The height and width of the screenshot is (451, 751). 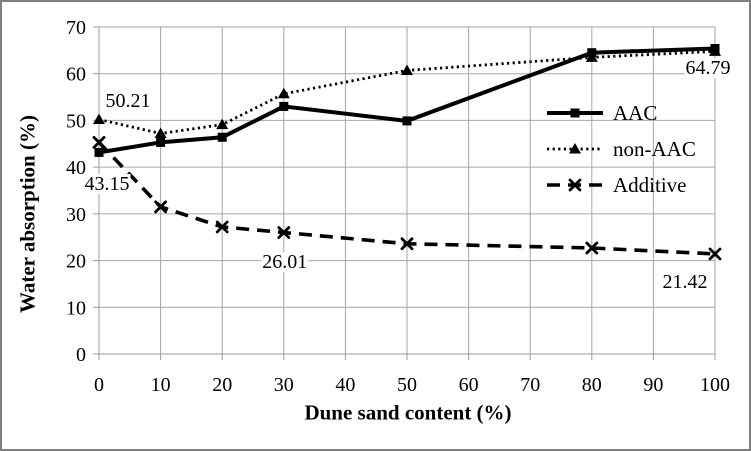 I want to click on y-tick-label: 70, so click(x=76, y=28).